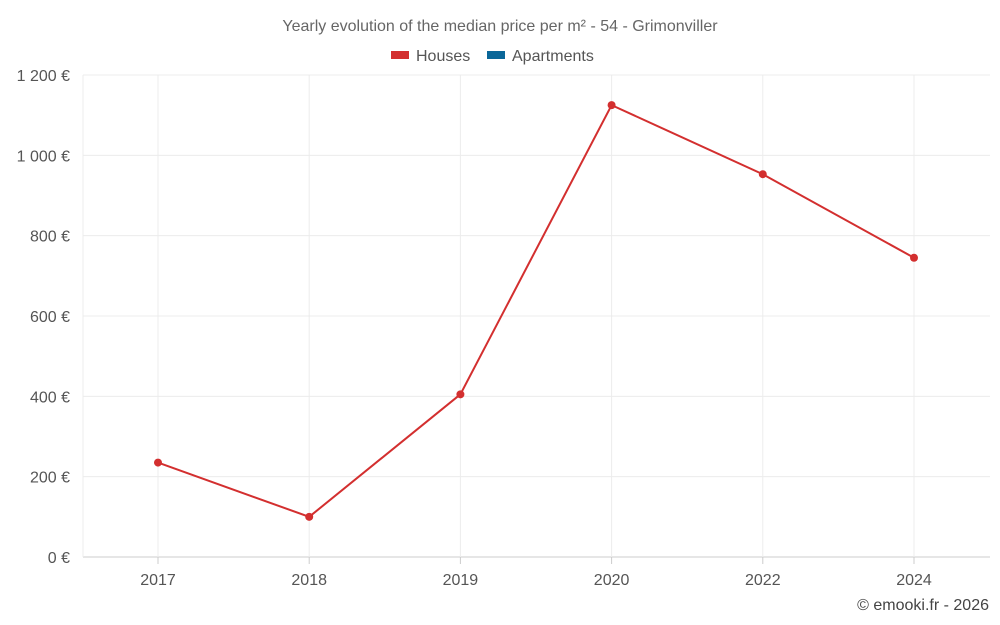 The image size is (1000, 625). Describe the element at coordinates (309, 580) in the screenshot. I see `x-tick-label: 2018` at that location.